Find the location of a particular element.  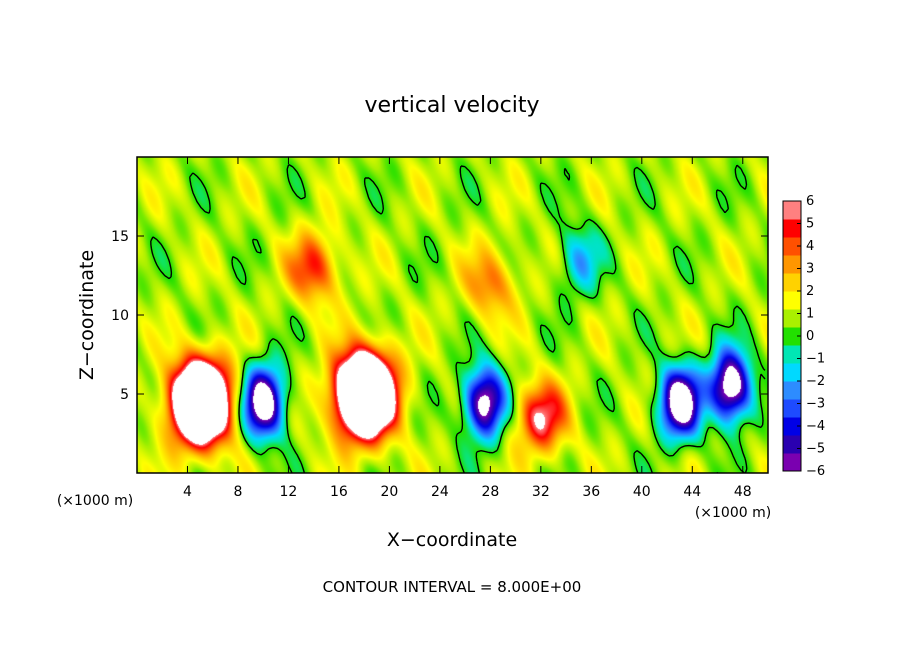

y-tick-label: 10 is located at coordinates (120, 316).